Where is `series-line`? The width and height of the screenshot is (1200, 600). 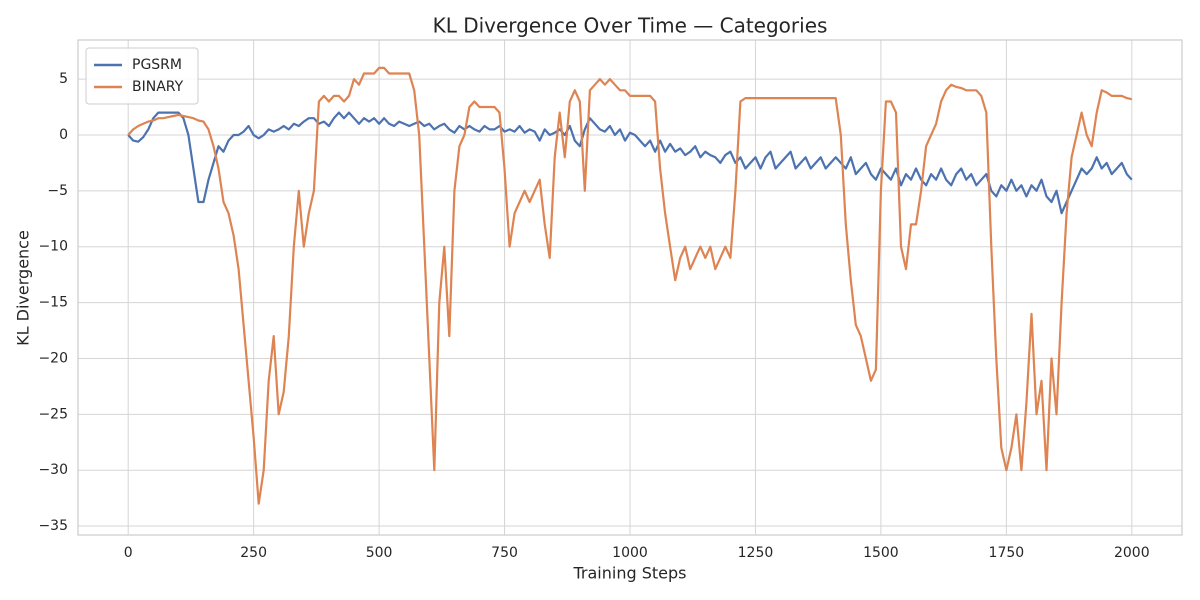
series-line is located at coordinates (630, 163).